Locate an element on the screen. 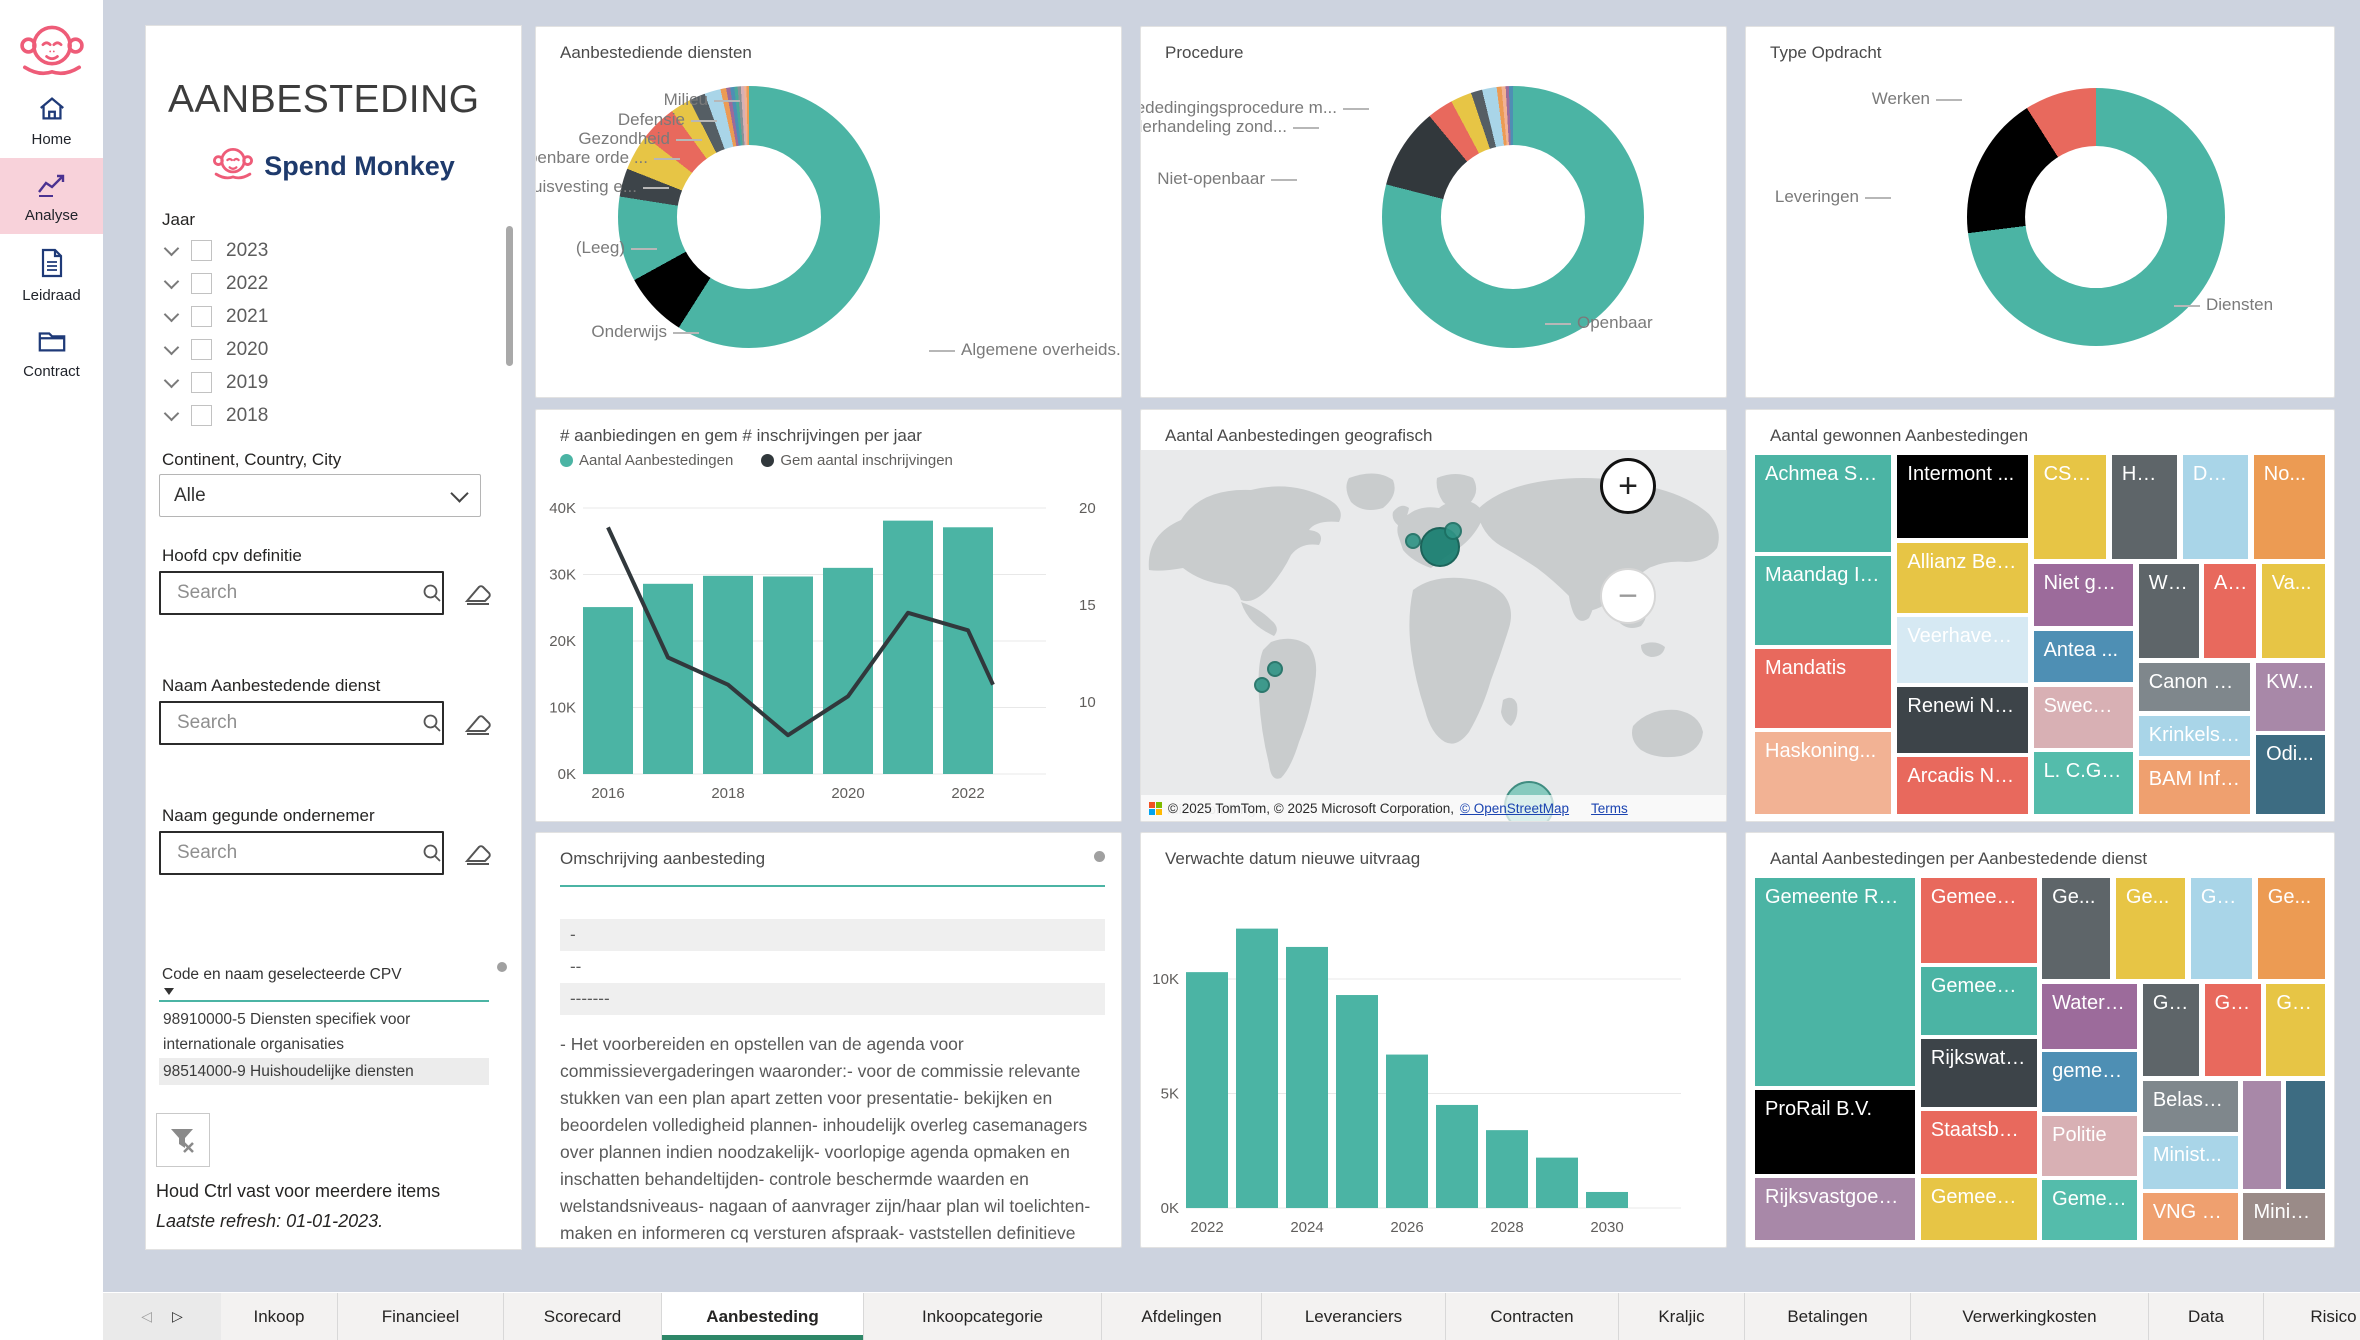 The height and width of the screenshot is (1340, 2360). dienst-search-input is located at coordinates (291, 723).